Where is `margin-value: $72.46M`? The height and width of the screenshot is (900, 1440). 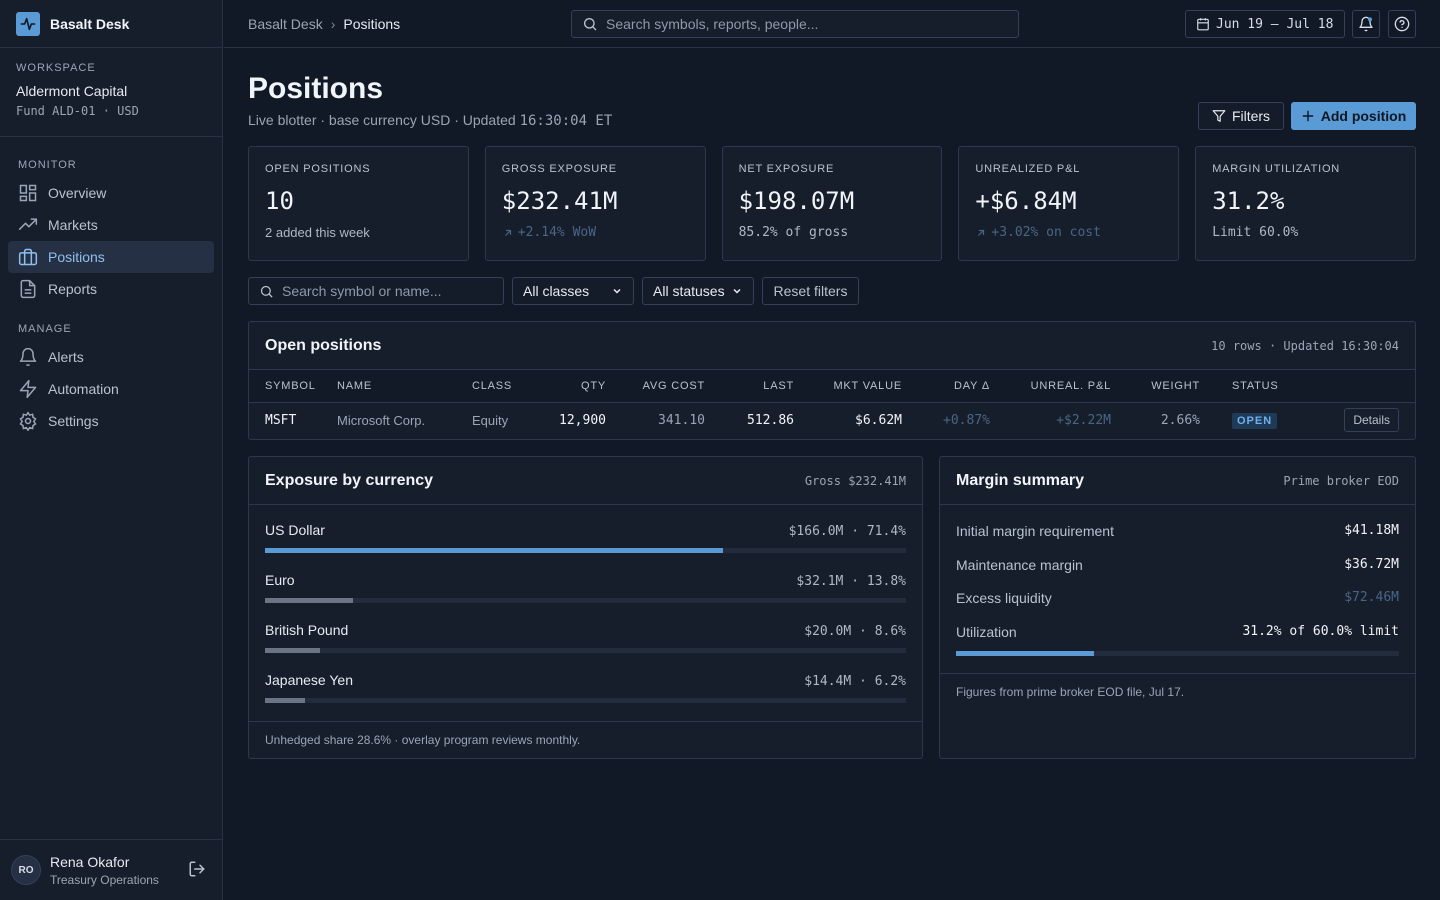
margin-value: $72.46M is located at coordinates (1371, 597).